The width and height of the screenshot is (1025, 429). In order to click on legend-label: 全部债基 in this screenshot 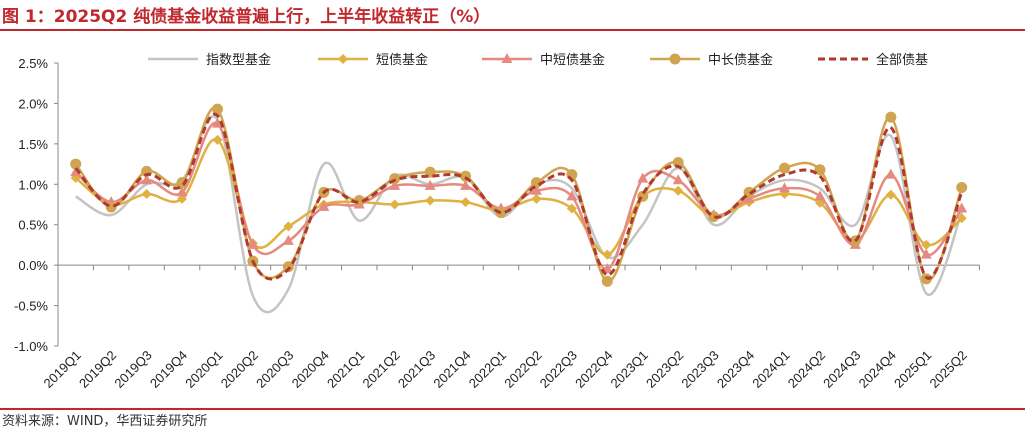, I will do `click(902, 60)`.